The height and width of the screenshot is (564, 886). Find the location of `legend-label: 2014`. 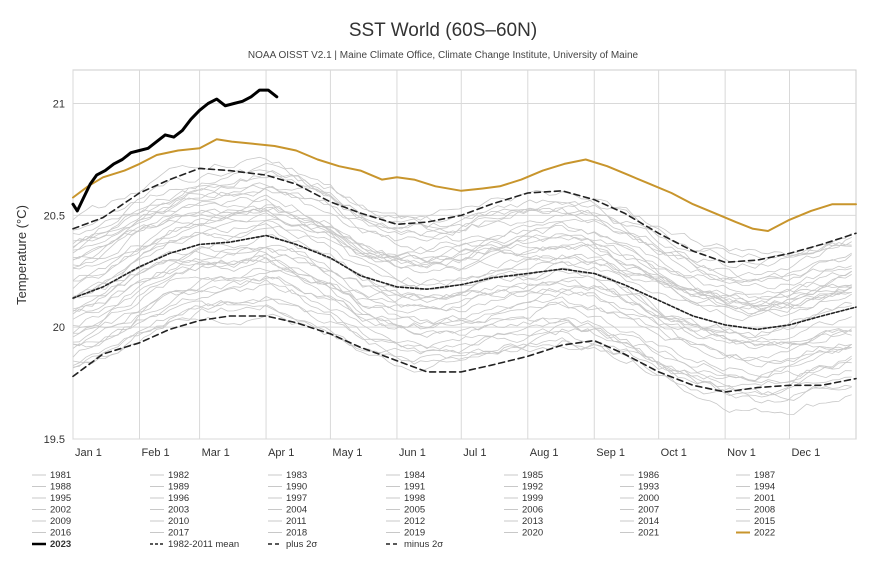

legend-label: 2014 is located at coordinates (648, 521).